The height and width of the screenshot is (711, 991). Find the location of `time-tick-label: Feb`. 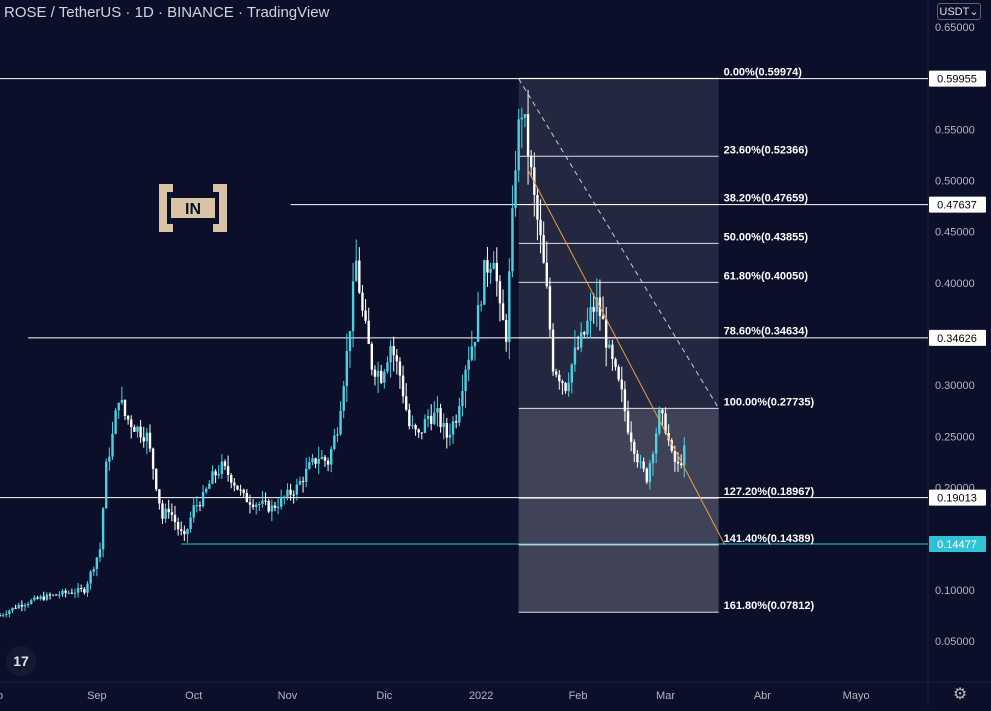

time-tick-label: Feb is located at coordinates (578, 696).